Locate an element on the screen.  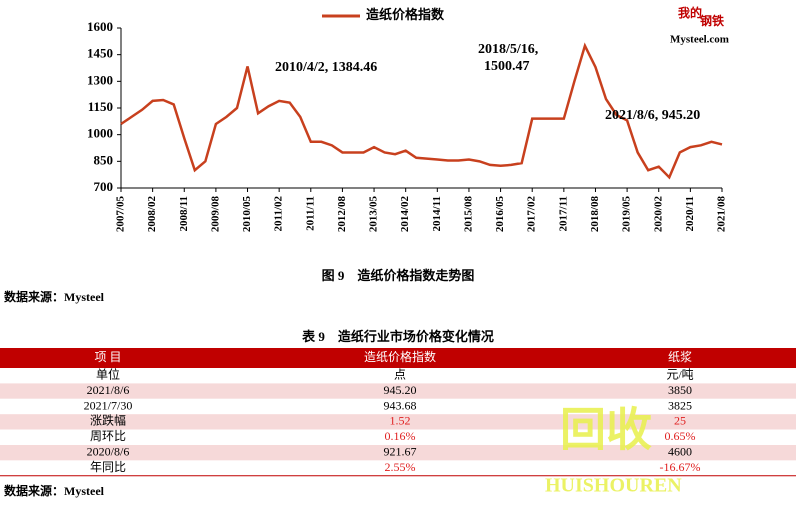
table-cell: 921.67 is located at coordinates (400, 451).